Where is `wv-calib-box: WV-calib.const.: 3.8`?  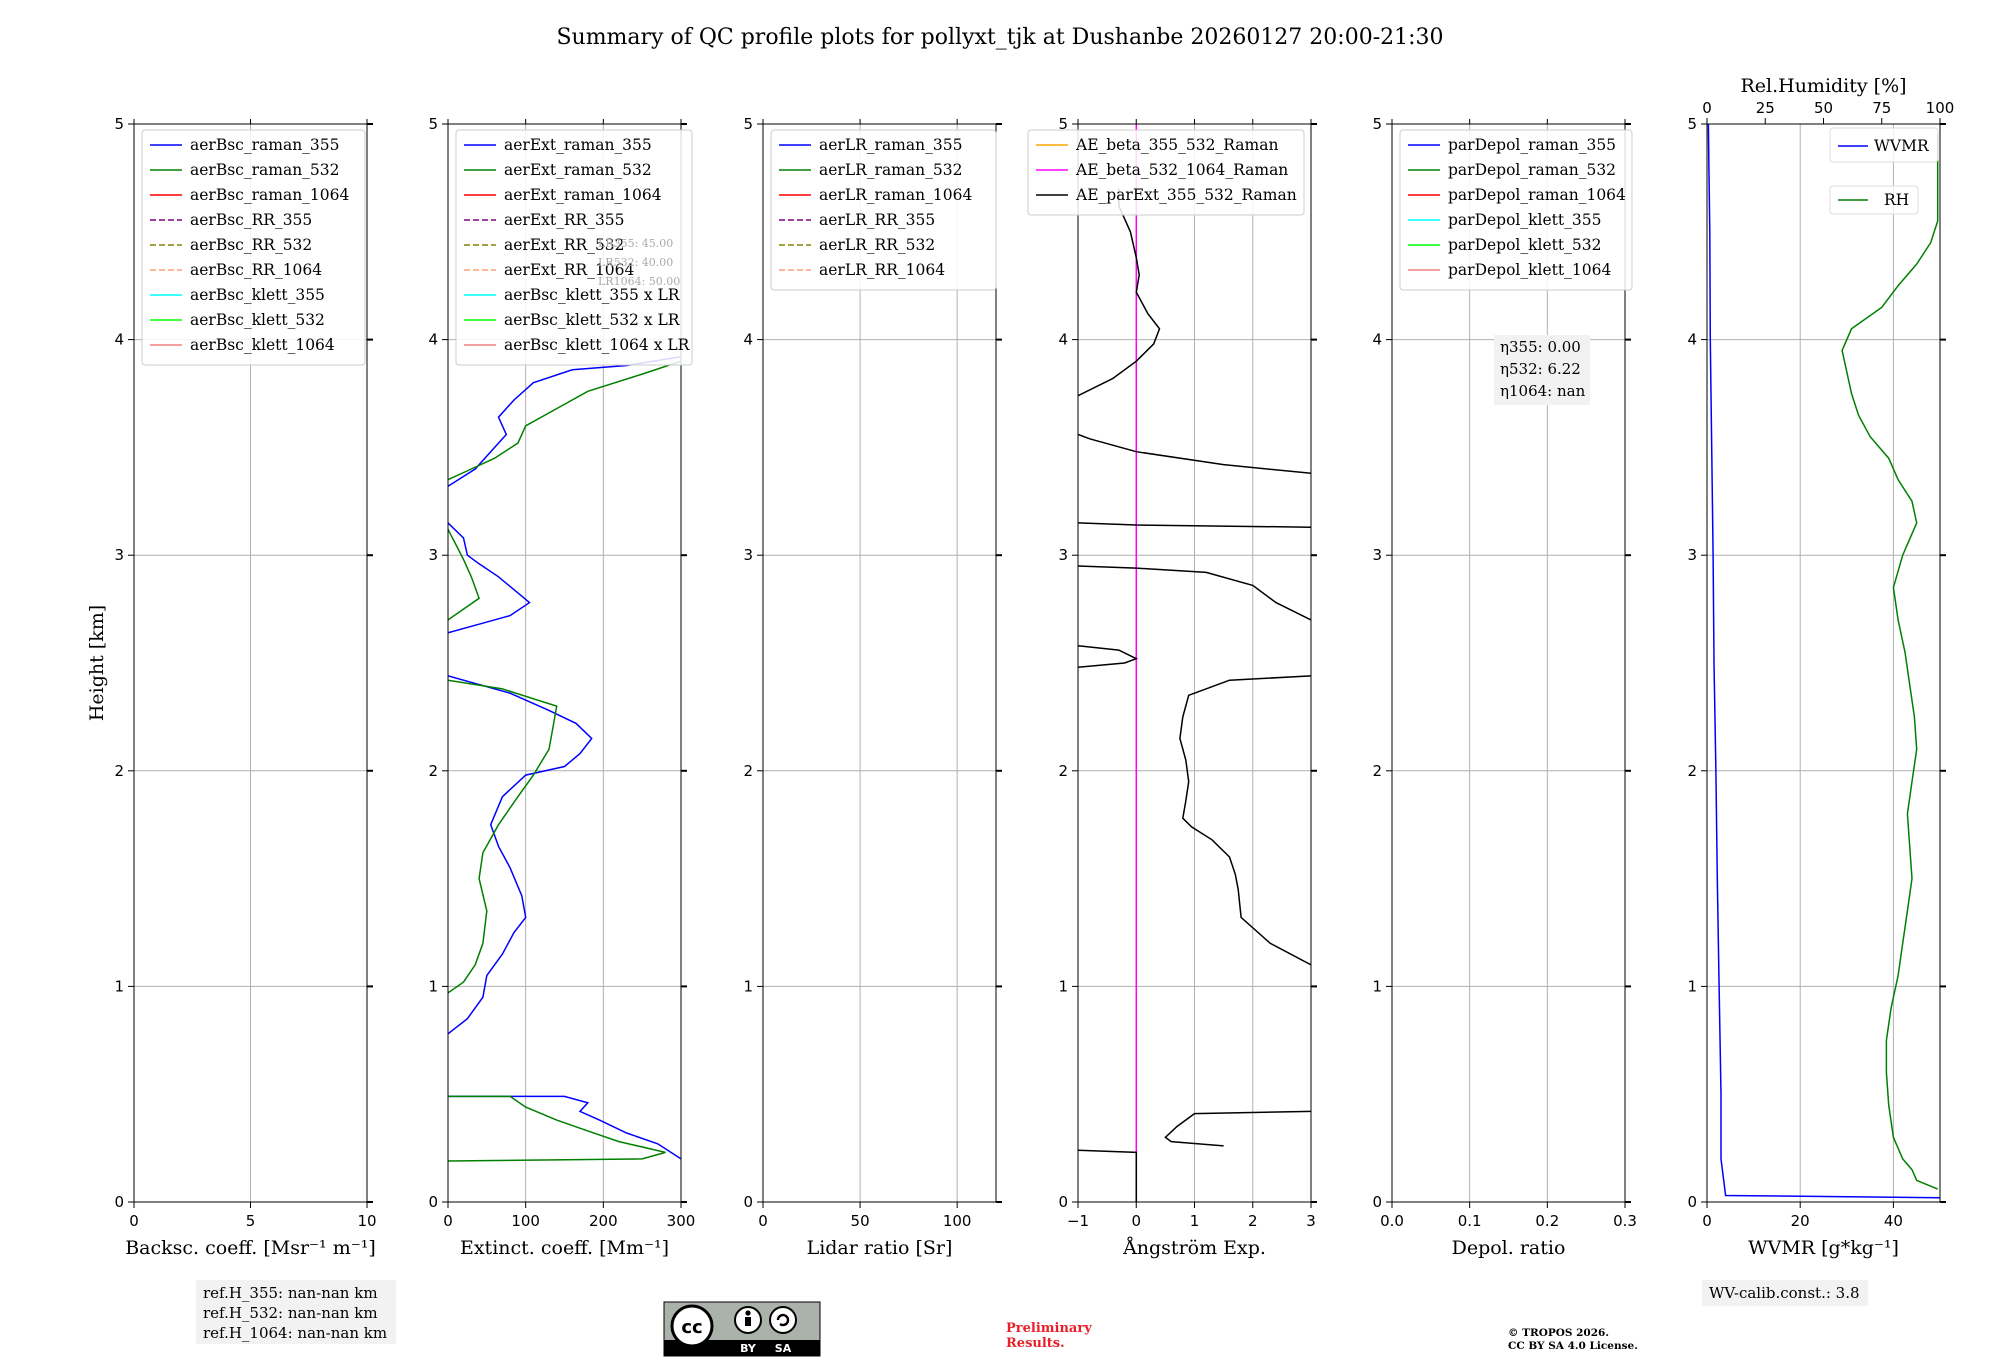 wv-calib-box: WV-calib.const.: 3.8 is located at coordinates (1785, 1293).